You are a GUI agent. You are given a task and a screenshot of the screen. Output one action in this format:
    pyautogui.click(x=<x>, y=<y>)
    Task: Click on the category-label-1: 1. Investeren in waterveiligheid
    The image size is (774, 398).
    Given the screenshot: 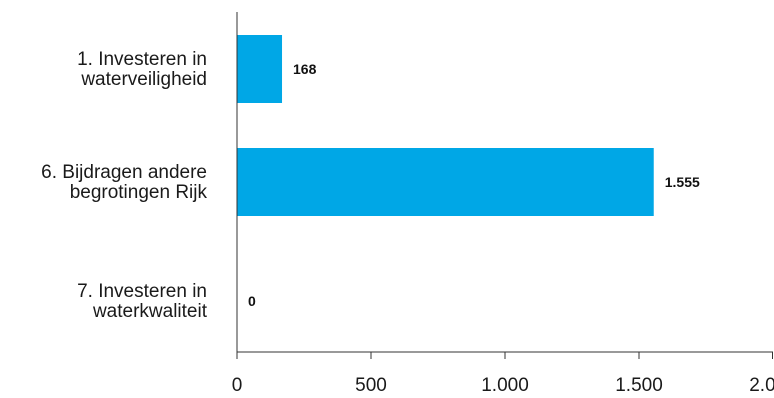 What is the action you would take?
    pyautogui.click(x=142, y=69)
    